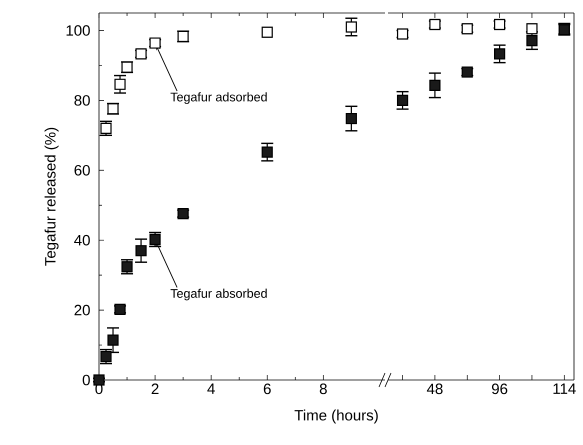 Image resolution: width=583 pixels, height=445 pixels. What do you see at coordinates (336, 417) in the screenshot?
I see `x-axis-title: Time (hours)` at bounding box center [336, 417].